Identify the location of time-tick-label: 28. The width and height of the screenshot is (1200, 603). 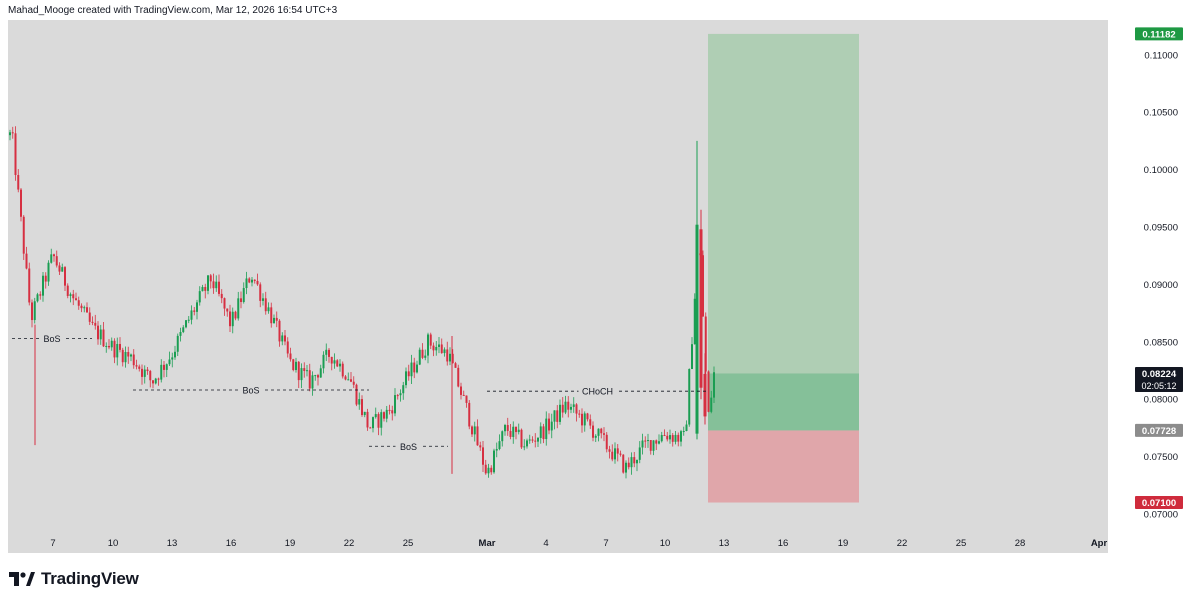
(1020, 543).